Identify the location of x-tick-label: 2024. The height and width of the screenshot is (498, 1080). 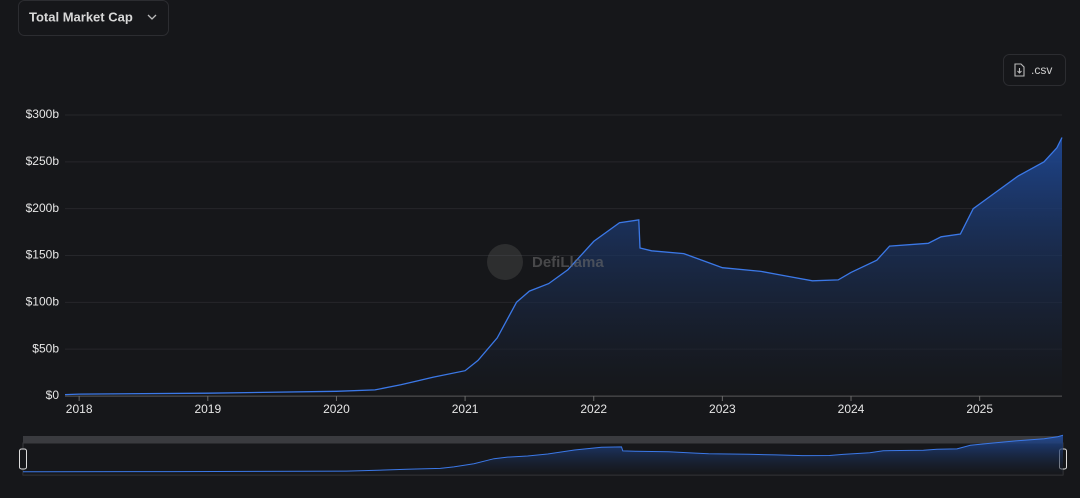
(851, 409).